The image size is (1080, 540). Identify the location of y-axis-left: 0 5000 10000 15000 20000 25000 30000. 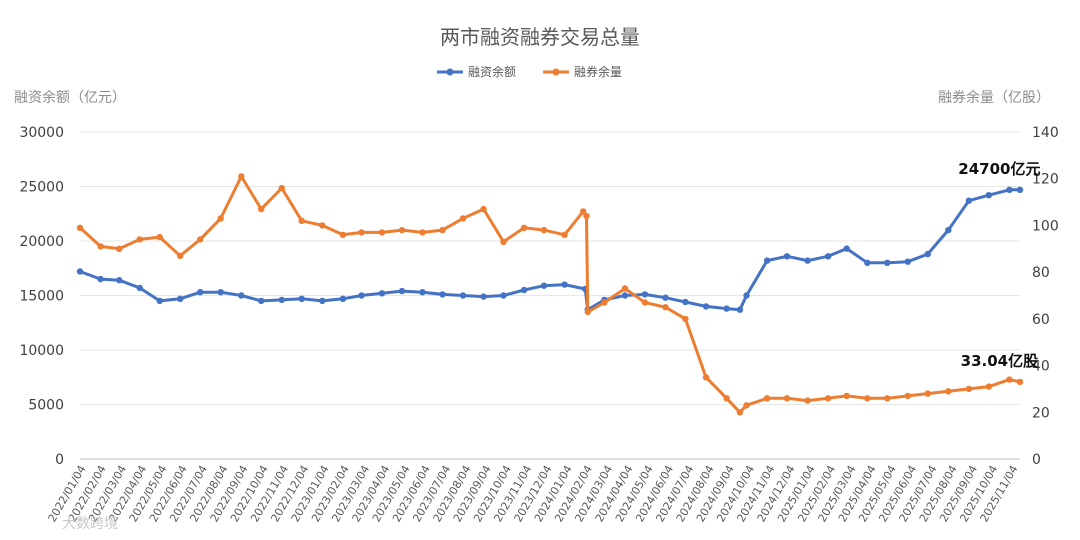
(41, 296).